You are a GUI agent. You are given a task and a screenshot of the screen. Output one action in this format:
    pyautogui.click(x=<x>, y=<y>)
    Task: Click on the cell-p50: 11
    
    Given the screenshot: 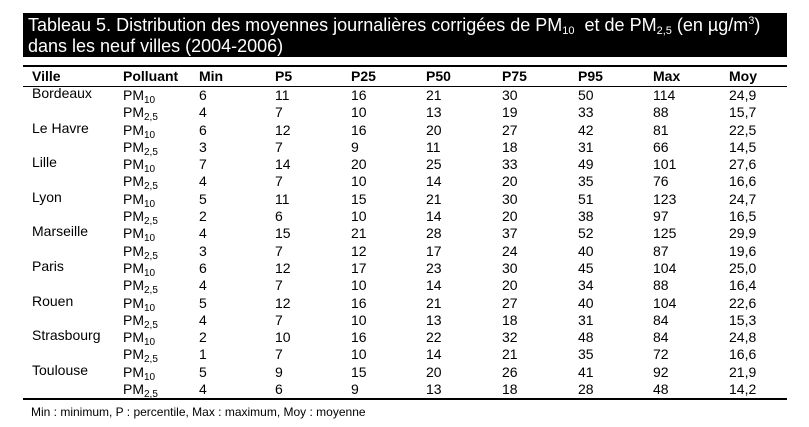 What is the action you would take?
    pyautogui.click(x=433, y=146)
    